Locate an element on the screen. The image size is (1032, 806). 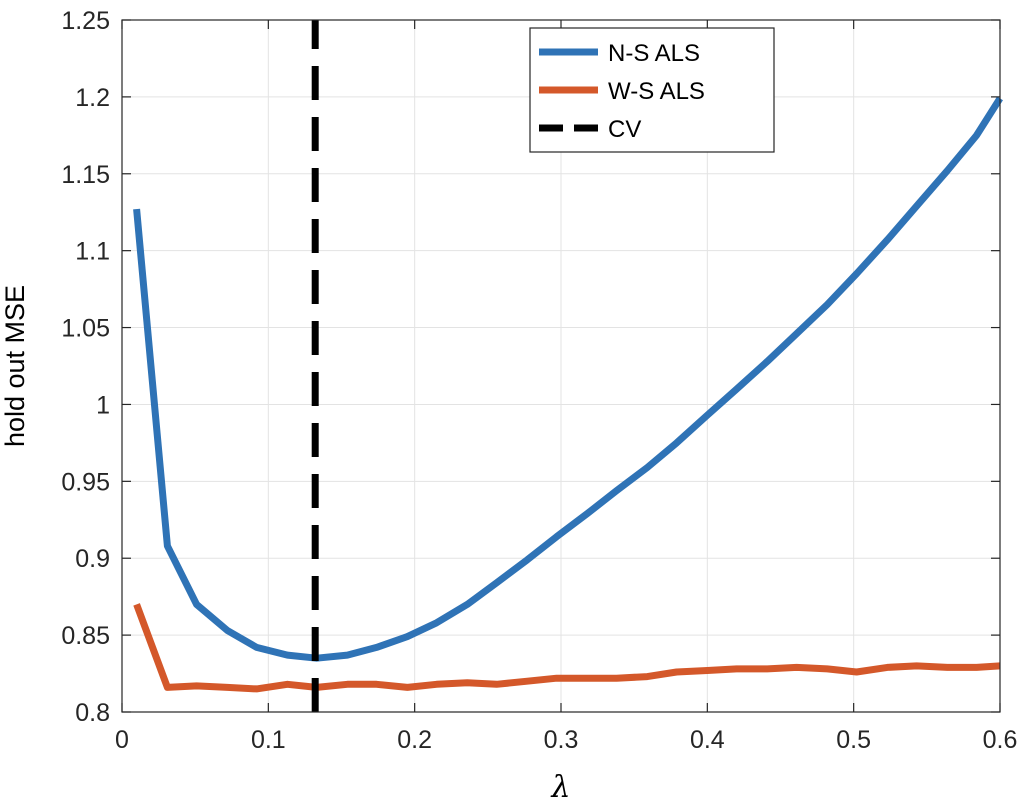
y-tick-label: 1 is located at coordinates (103, 405).